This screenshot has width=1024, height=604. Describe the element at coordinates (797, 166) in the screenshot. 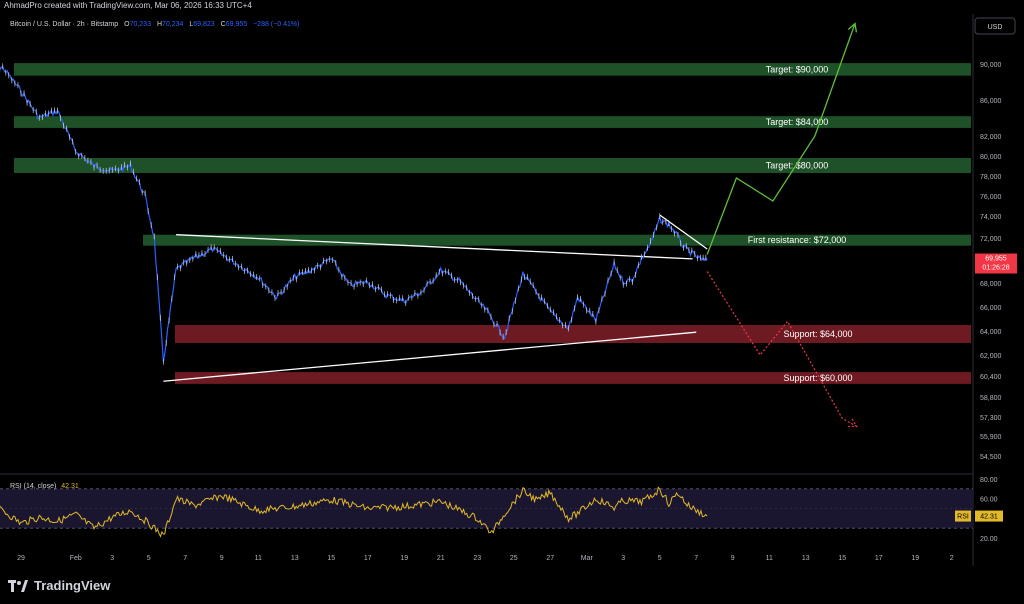

I see `zone-label-2: Target: $80,000` at that location.